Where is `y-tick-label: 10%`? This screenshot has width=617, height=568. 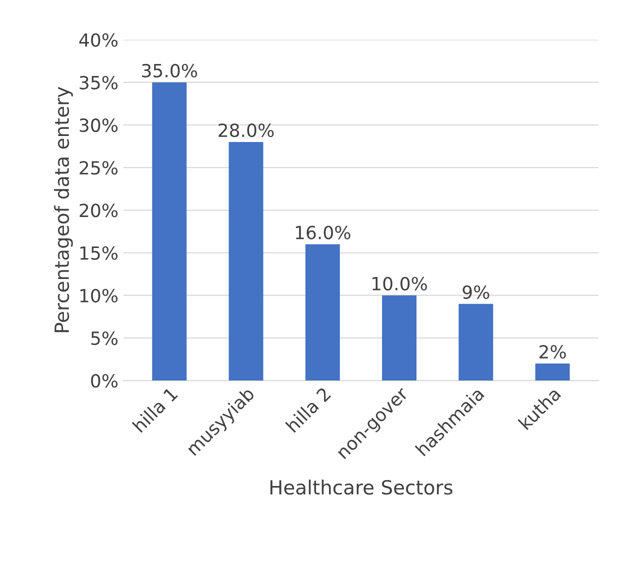
y-tick-label: 10% is located at coordinates (99, 295).